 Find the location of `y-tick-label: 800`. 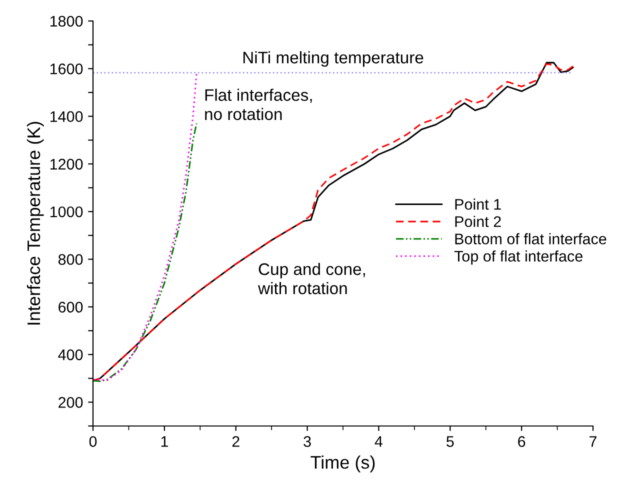

y-tick-label: 800 is located at coordinates (70, 259).